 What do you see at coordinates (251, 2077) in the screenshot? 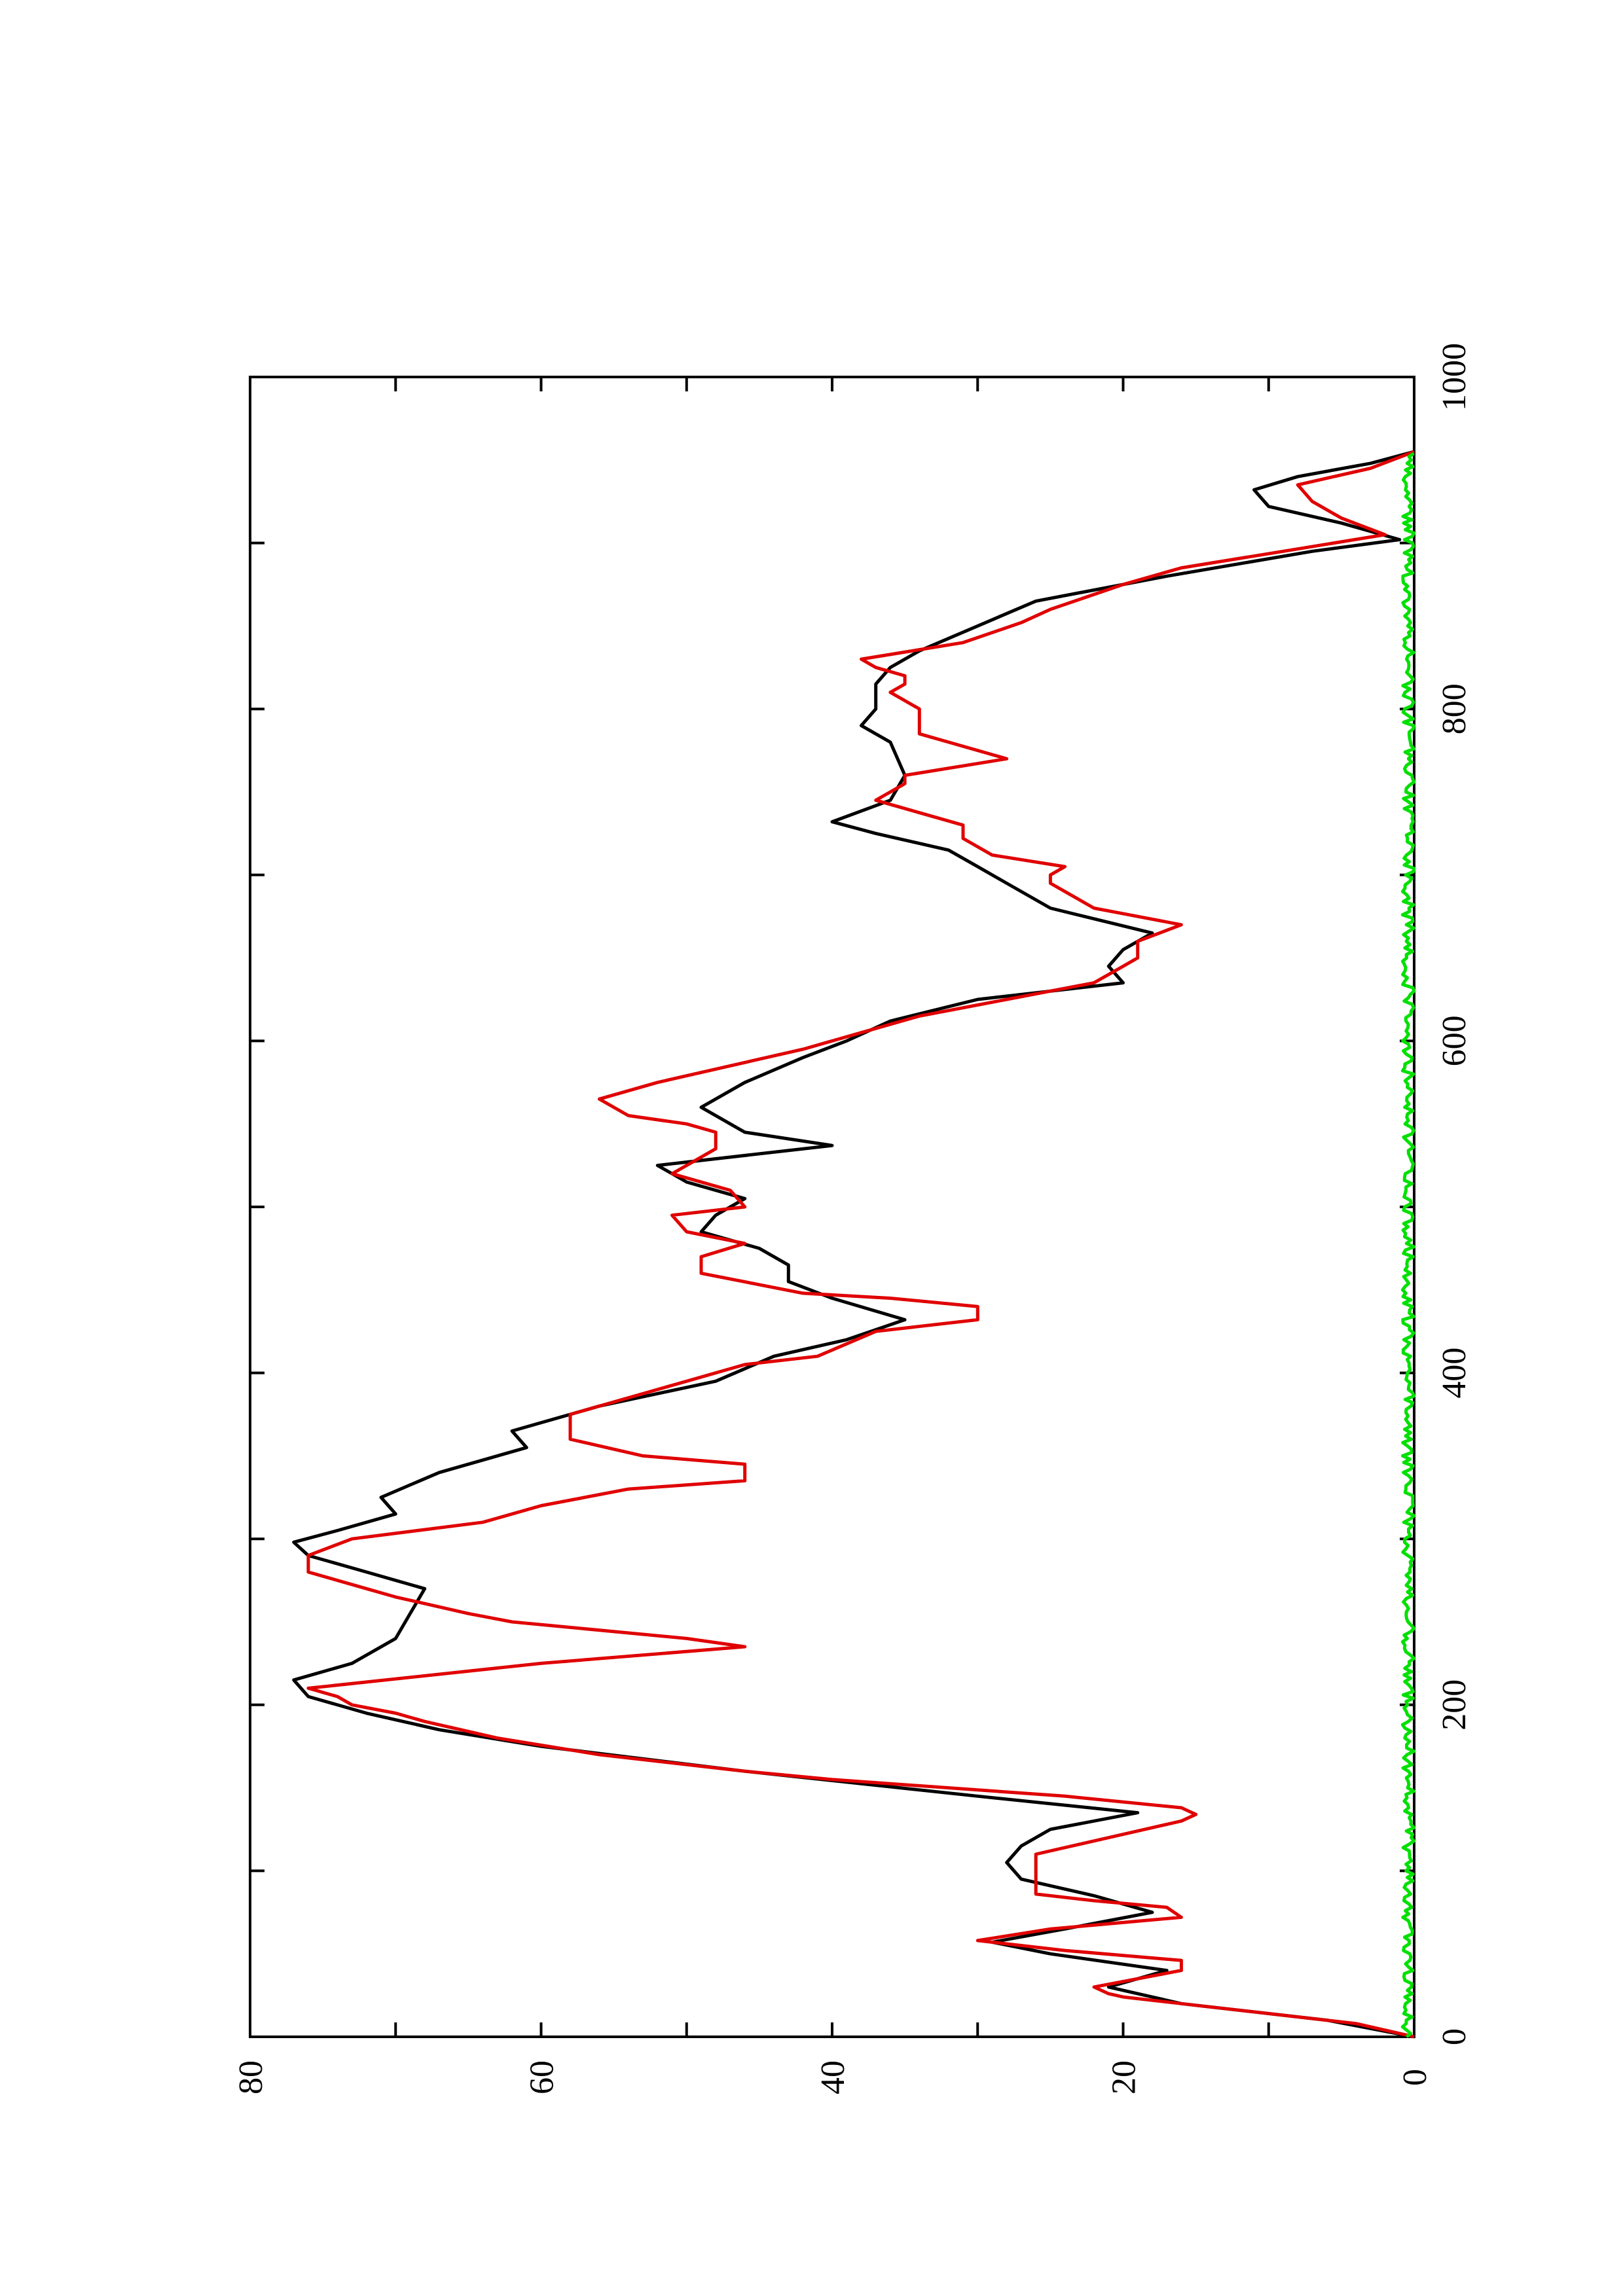
I see `y-tick-label: 80` at bounding box center [251, 2077].